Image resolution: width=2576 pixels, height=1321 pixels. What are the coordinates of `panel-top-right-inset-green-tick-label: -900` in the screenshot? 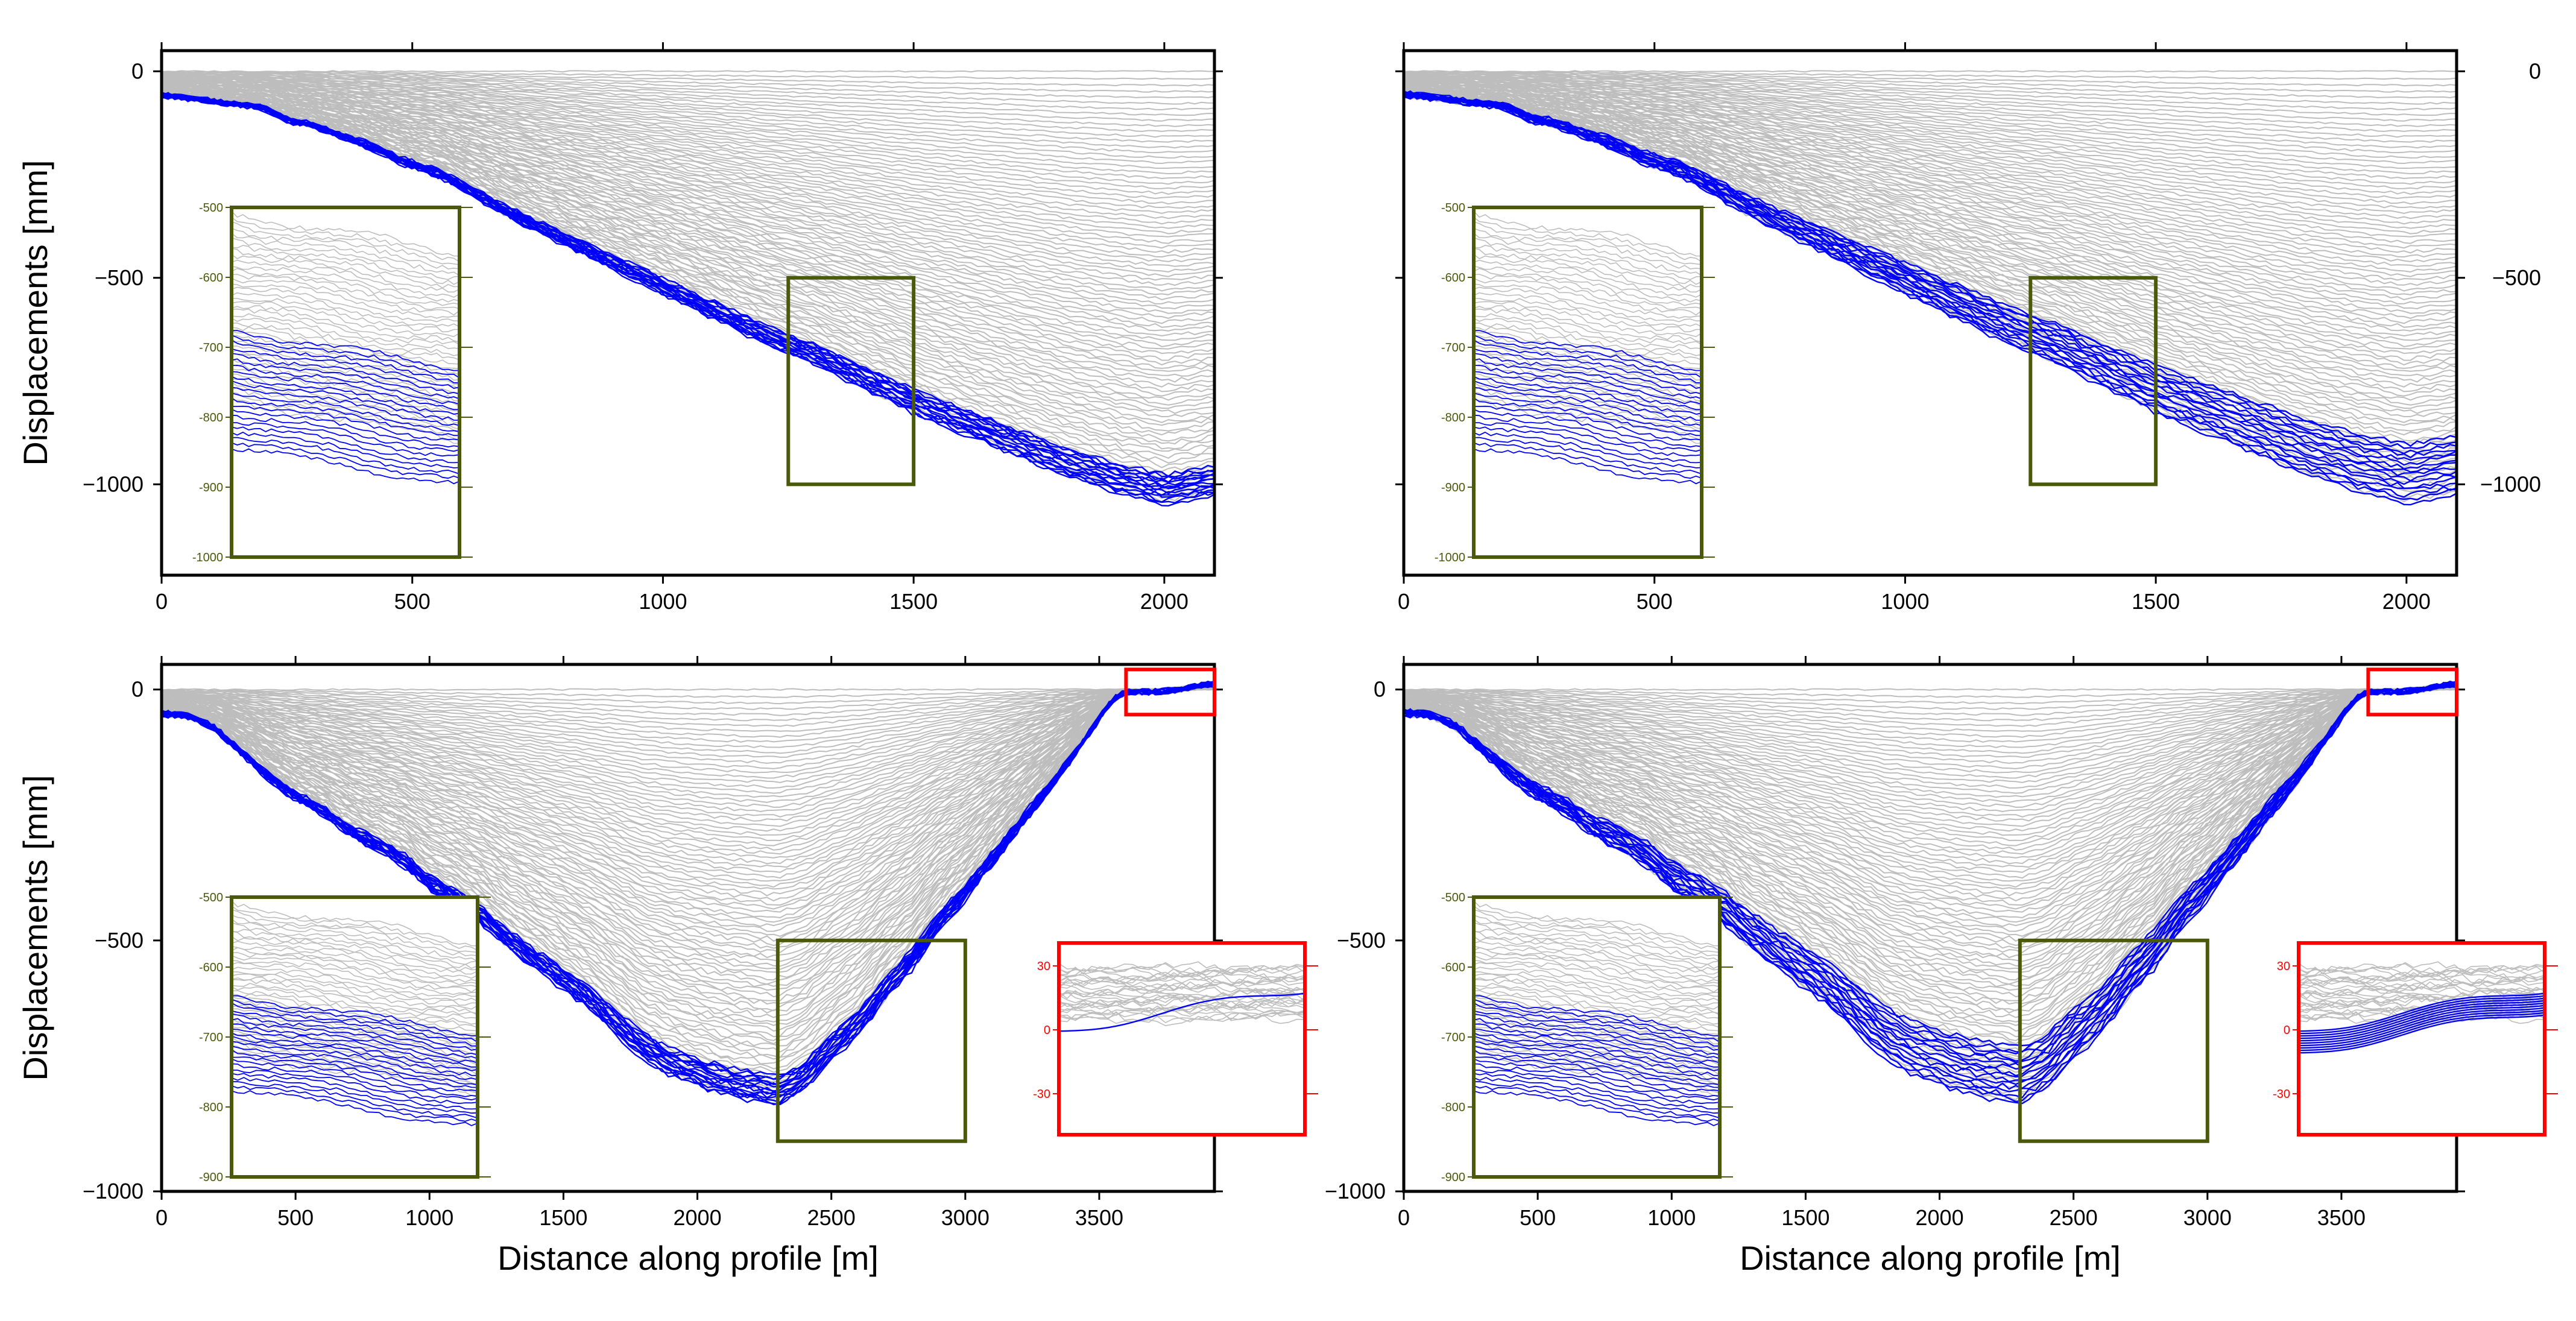 It's located at (1453, 487).